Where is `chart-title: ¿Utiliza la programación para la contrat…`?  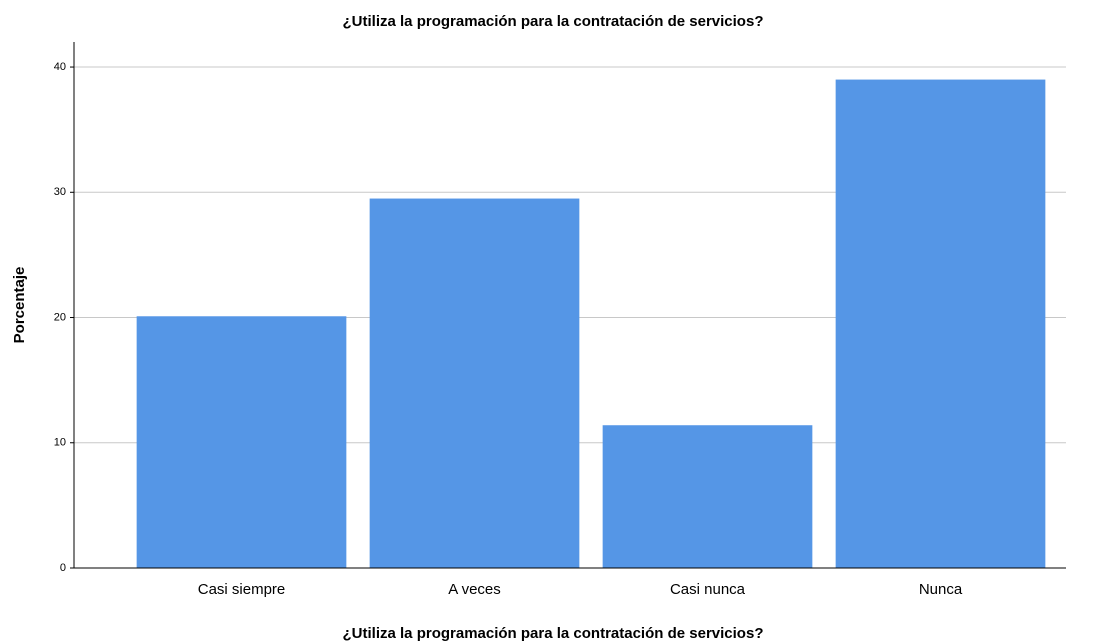
chart-title: ¿Utiliza la programación para la contrat… is located at coordinates (553, 21).